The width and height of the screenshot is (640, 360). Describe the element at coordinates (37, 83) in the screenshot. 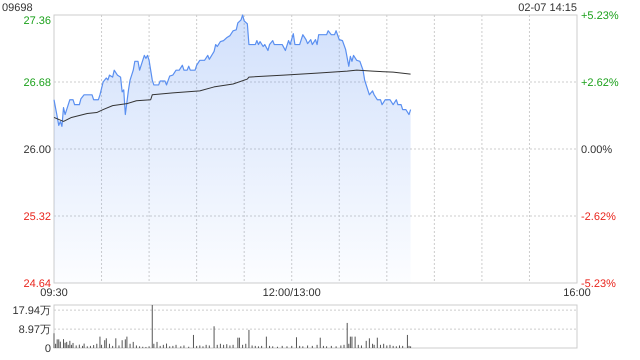

I see `y-tick-label: 26.68` at that location.